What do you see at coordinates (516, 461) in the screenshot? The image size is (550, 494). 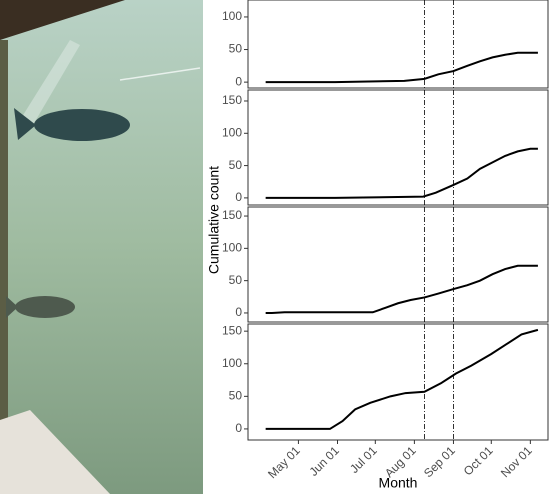 I see `x-tick-label: Nov 01` at bounding box center [516, 461].